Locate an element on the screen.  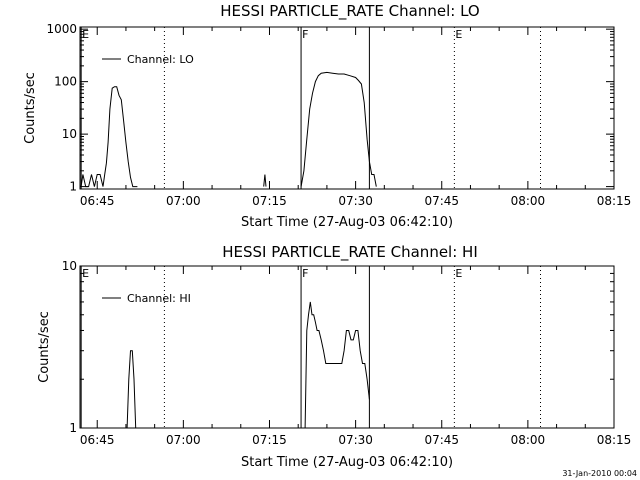
legend-label: Channel: HI is located at coordinates (159, 298).